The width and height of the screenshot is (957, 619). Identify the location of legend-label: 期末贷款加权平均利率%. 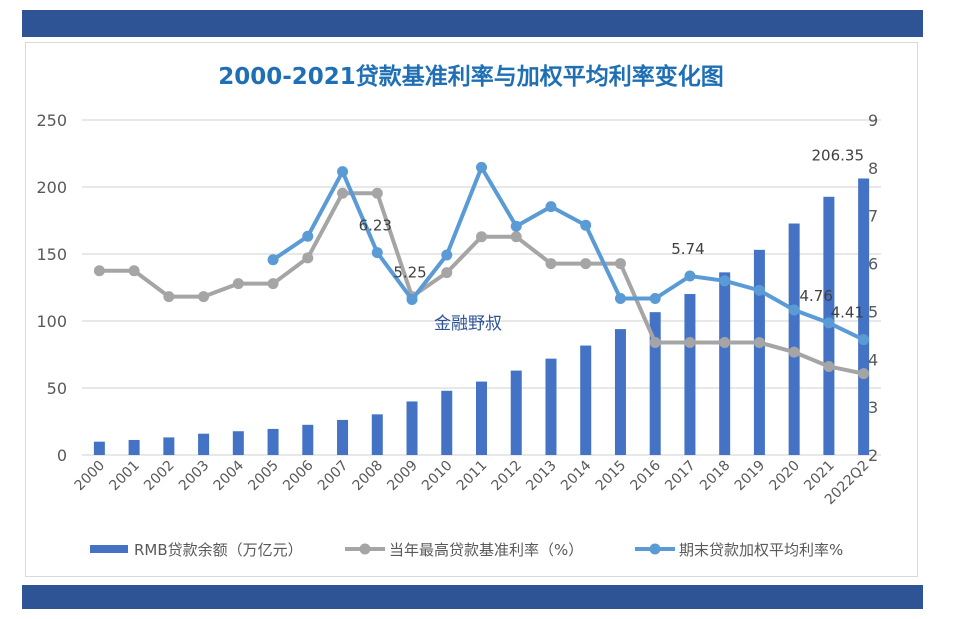
(761, 550).